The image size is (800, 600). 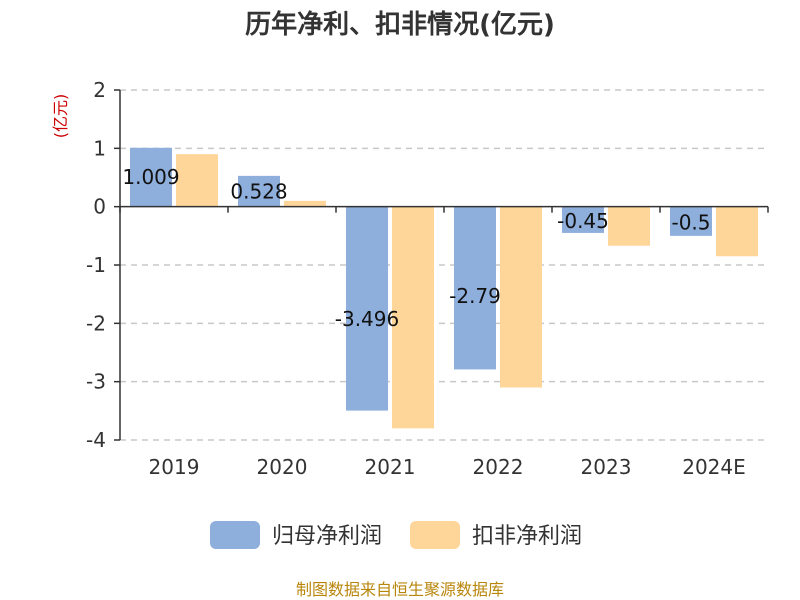 I want to click on x-tick-label: 2024E, so click(x=714, y=467).